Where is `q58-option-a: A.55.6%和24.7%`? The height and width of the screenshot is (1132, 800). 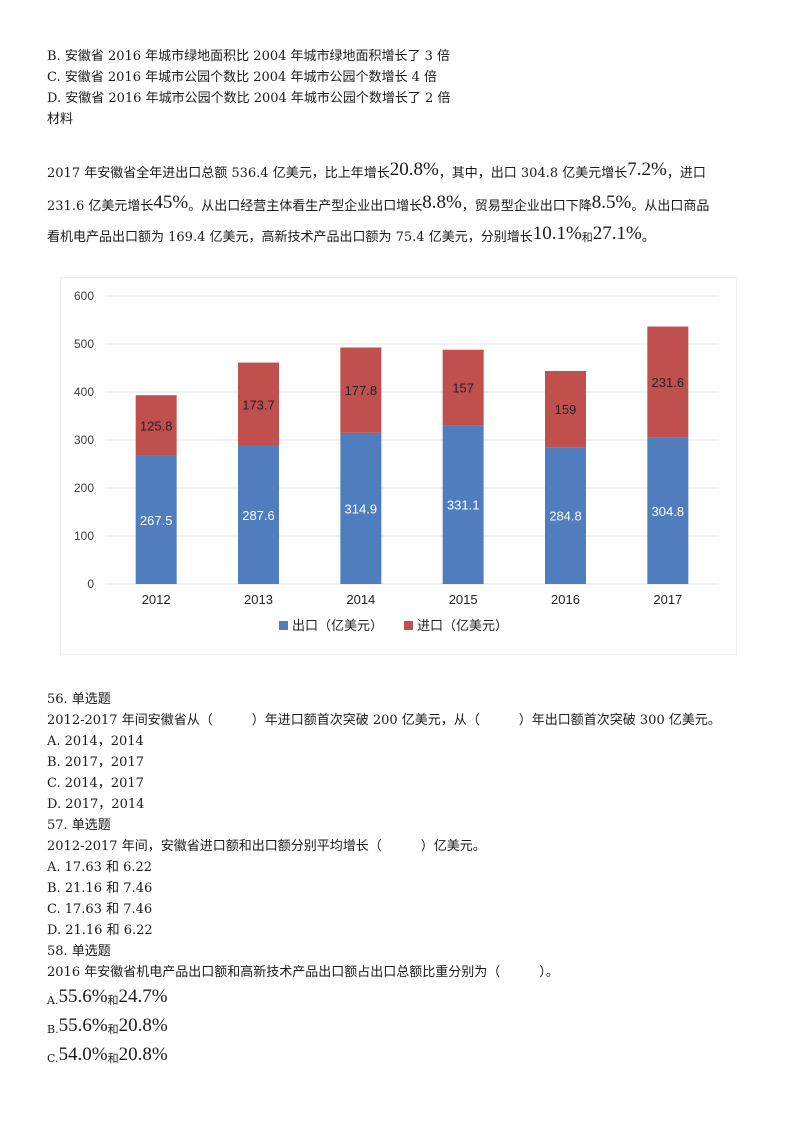 q58-option-a: A.55.6%和24.7% is located at coordinates (107, 999).